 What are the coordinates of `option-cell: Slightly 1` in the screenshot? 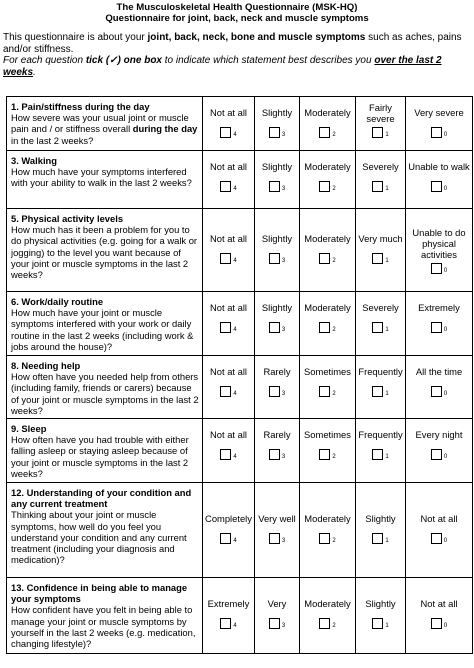 It's located at (380, 616).